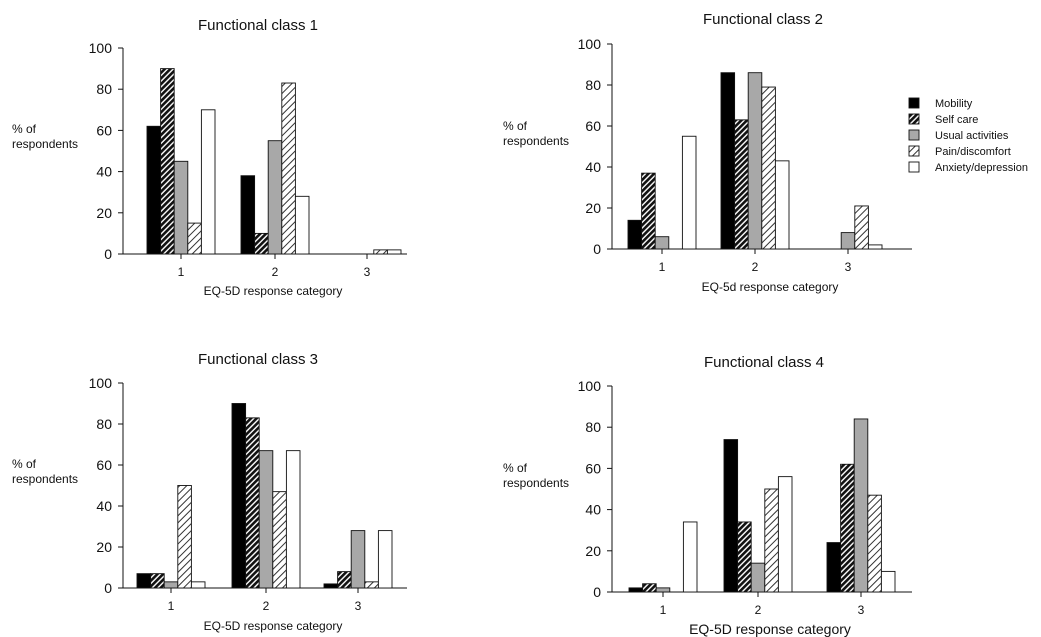 Image resolution: width=1041 pixels, height=637 pixels. What do you see at coordinates (258, 359) in the screenshot?
I see `panel-title: Functional class 3` at bounding box center [258, 359].